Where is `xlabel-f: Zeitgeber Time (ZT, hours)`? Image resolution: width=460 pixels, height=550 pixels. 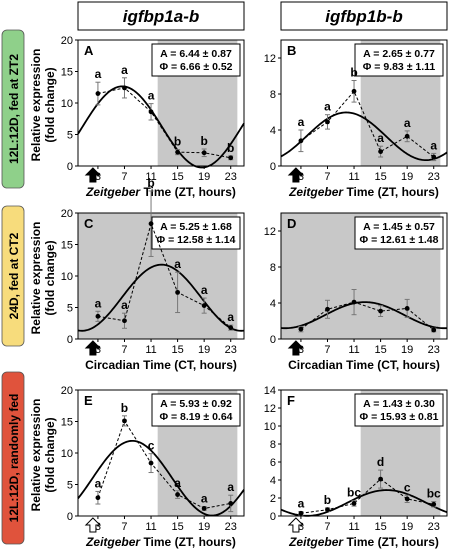 xlabel-f: Zeitgeber Time (ZT, hours) is located at coordinates (363, 542).